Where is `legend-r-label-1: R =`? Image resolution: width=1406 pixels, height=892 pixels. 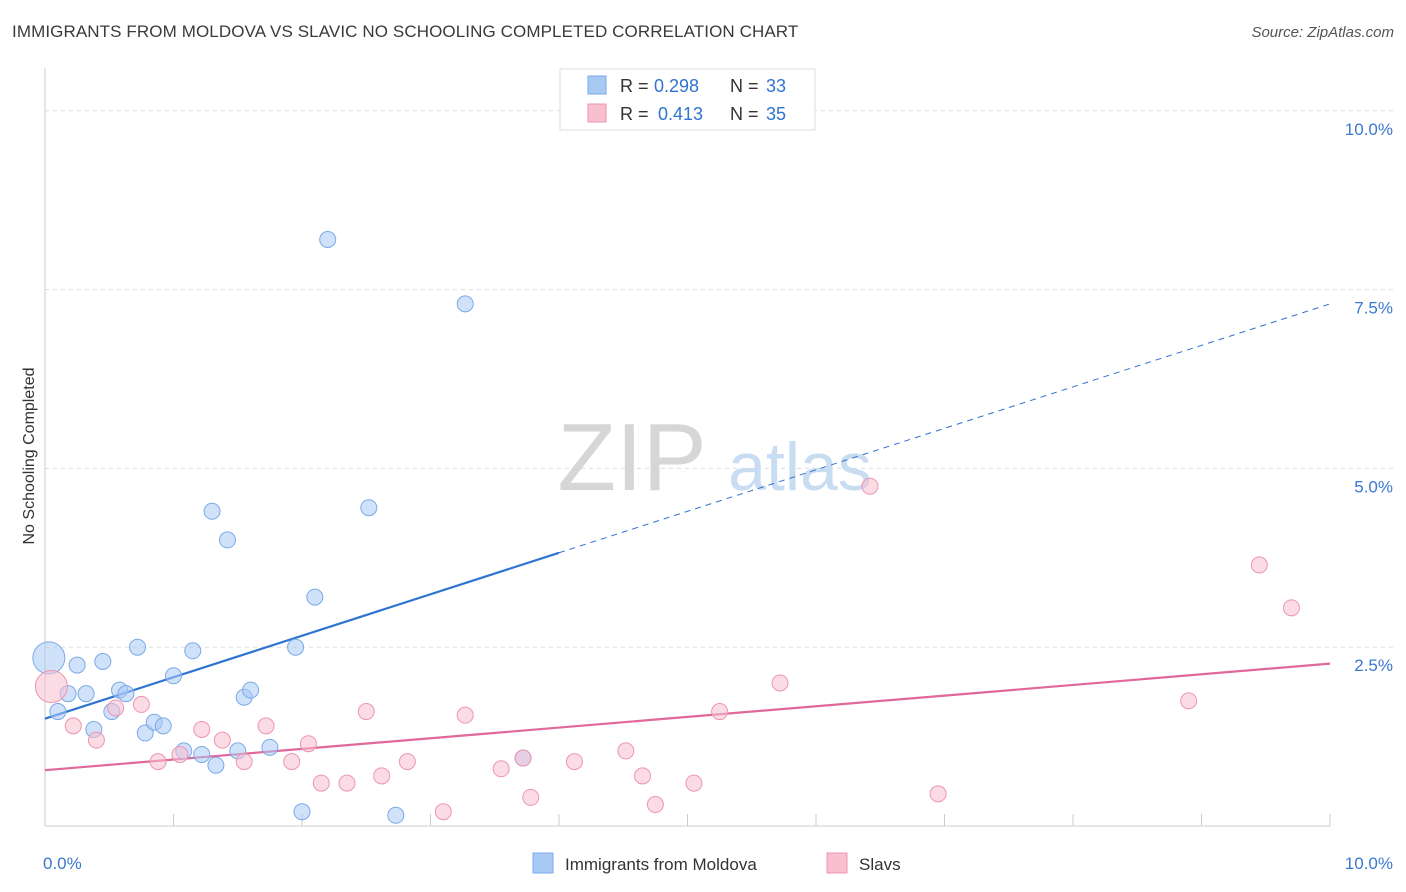 legend-r-label-1: R = is located at coordinates (634, 86).